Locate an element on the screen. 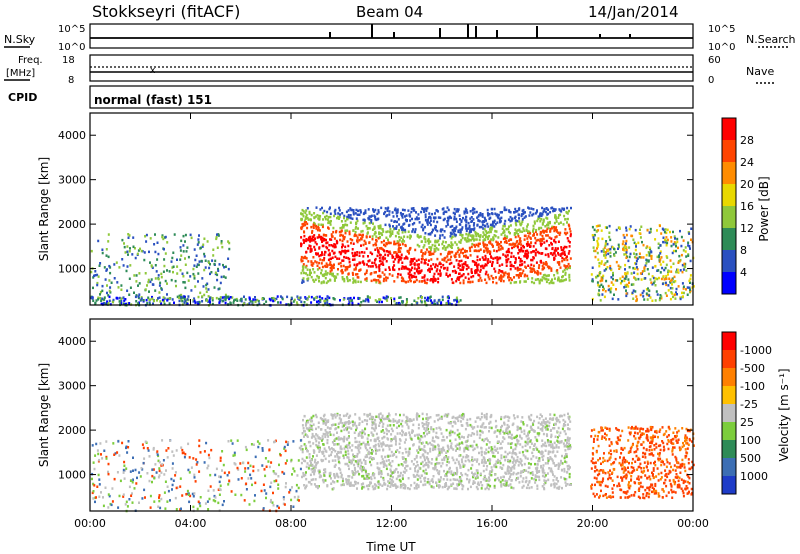 This screenshot has height=554, width=800. y-tick-label: 4000 is located at coordinates (72, 135).